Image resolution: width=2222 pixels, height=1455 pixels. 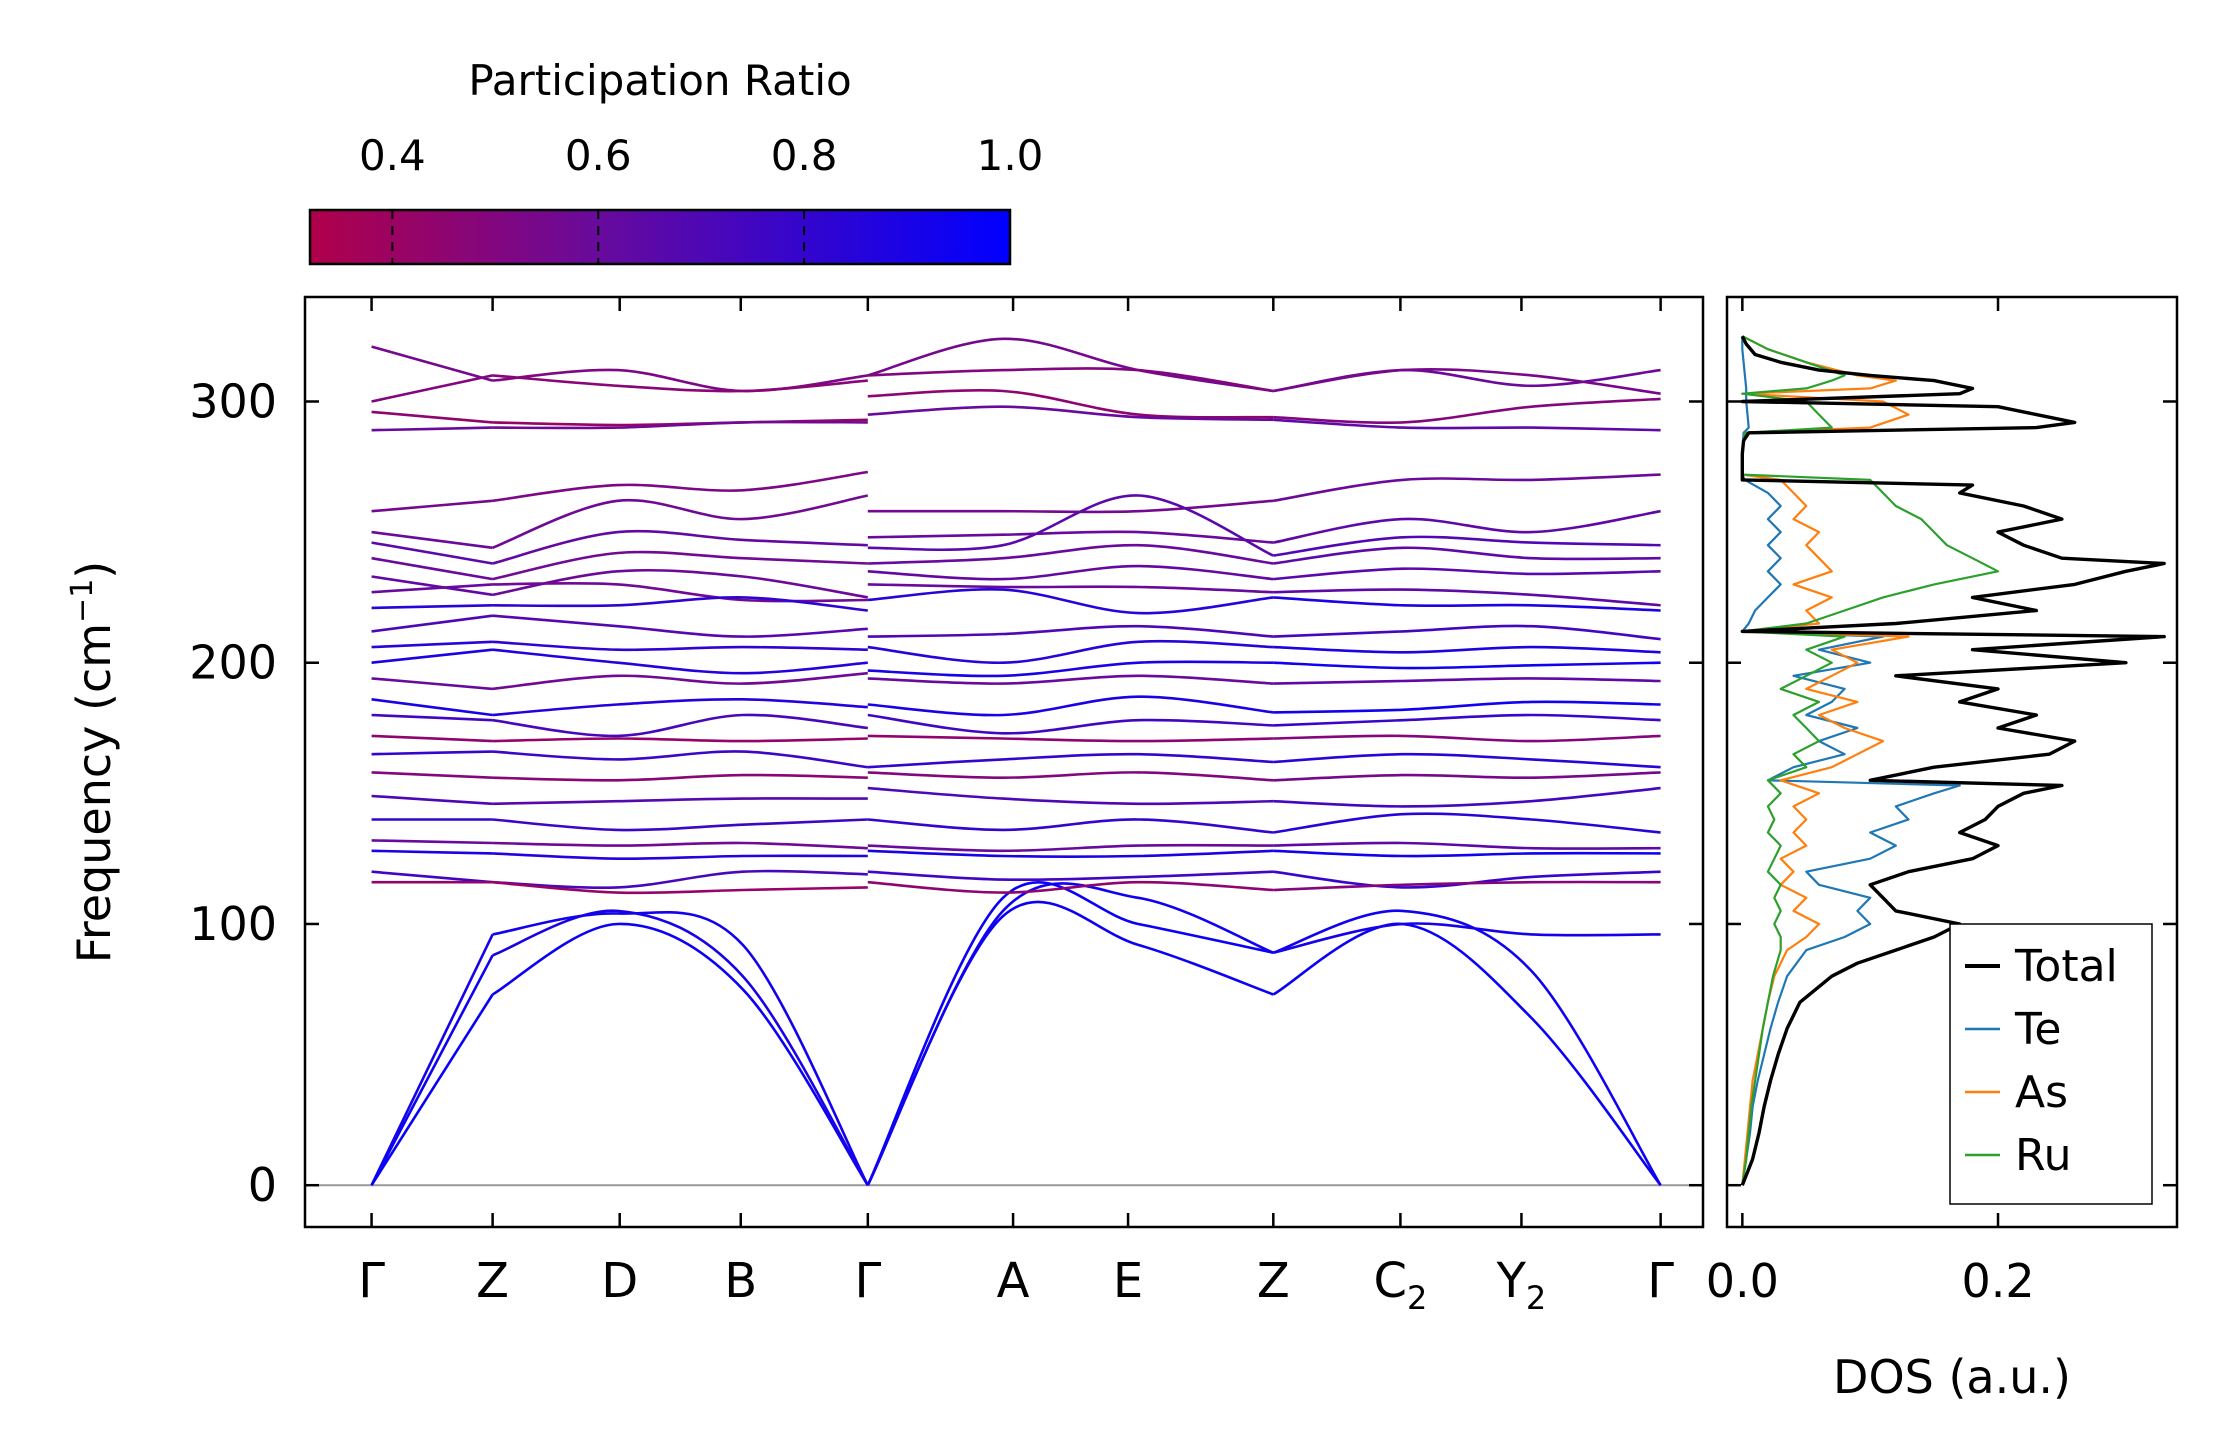 What do you see at coordinates (2051, 1064) in the screenshot?
I see `dos-legend: Total Te As Ru` at bounding box center [2051, 1064].